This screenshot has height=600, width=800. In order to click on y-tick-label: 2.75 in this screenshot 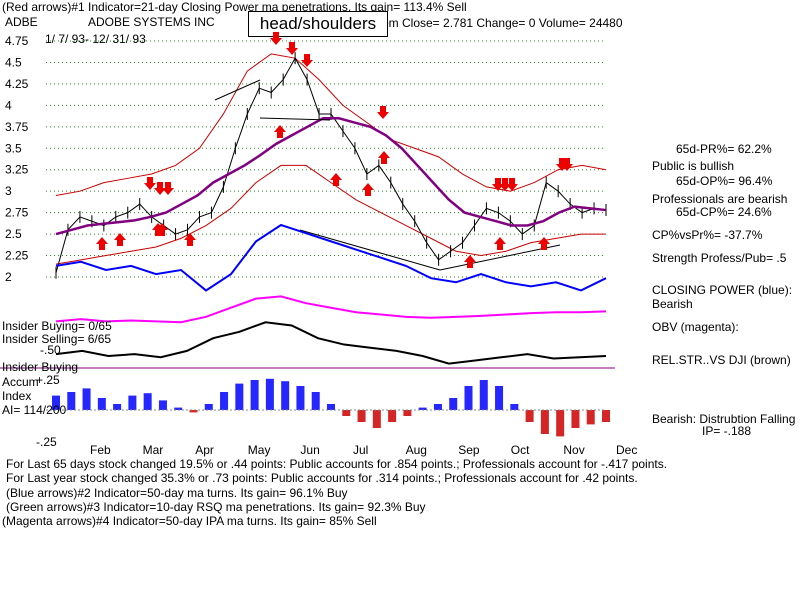, I will do `click(17, 213)`.